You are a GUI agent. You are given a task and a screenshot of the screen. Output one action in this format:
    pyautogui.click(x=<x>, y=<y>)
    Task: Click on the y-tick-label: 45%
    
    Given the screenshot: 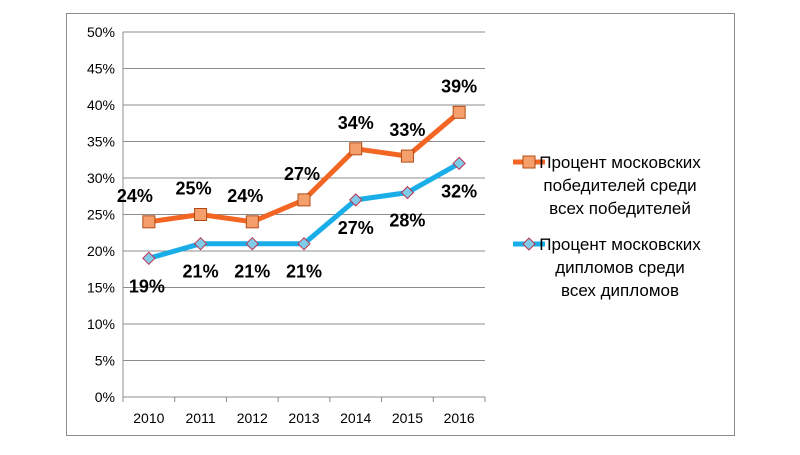 What is the action you would take?
    pyautogui.click(x=101, y=69)
    